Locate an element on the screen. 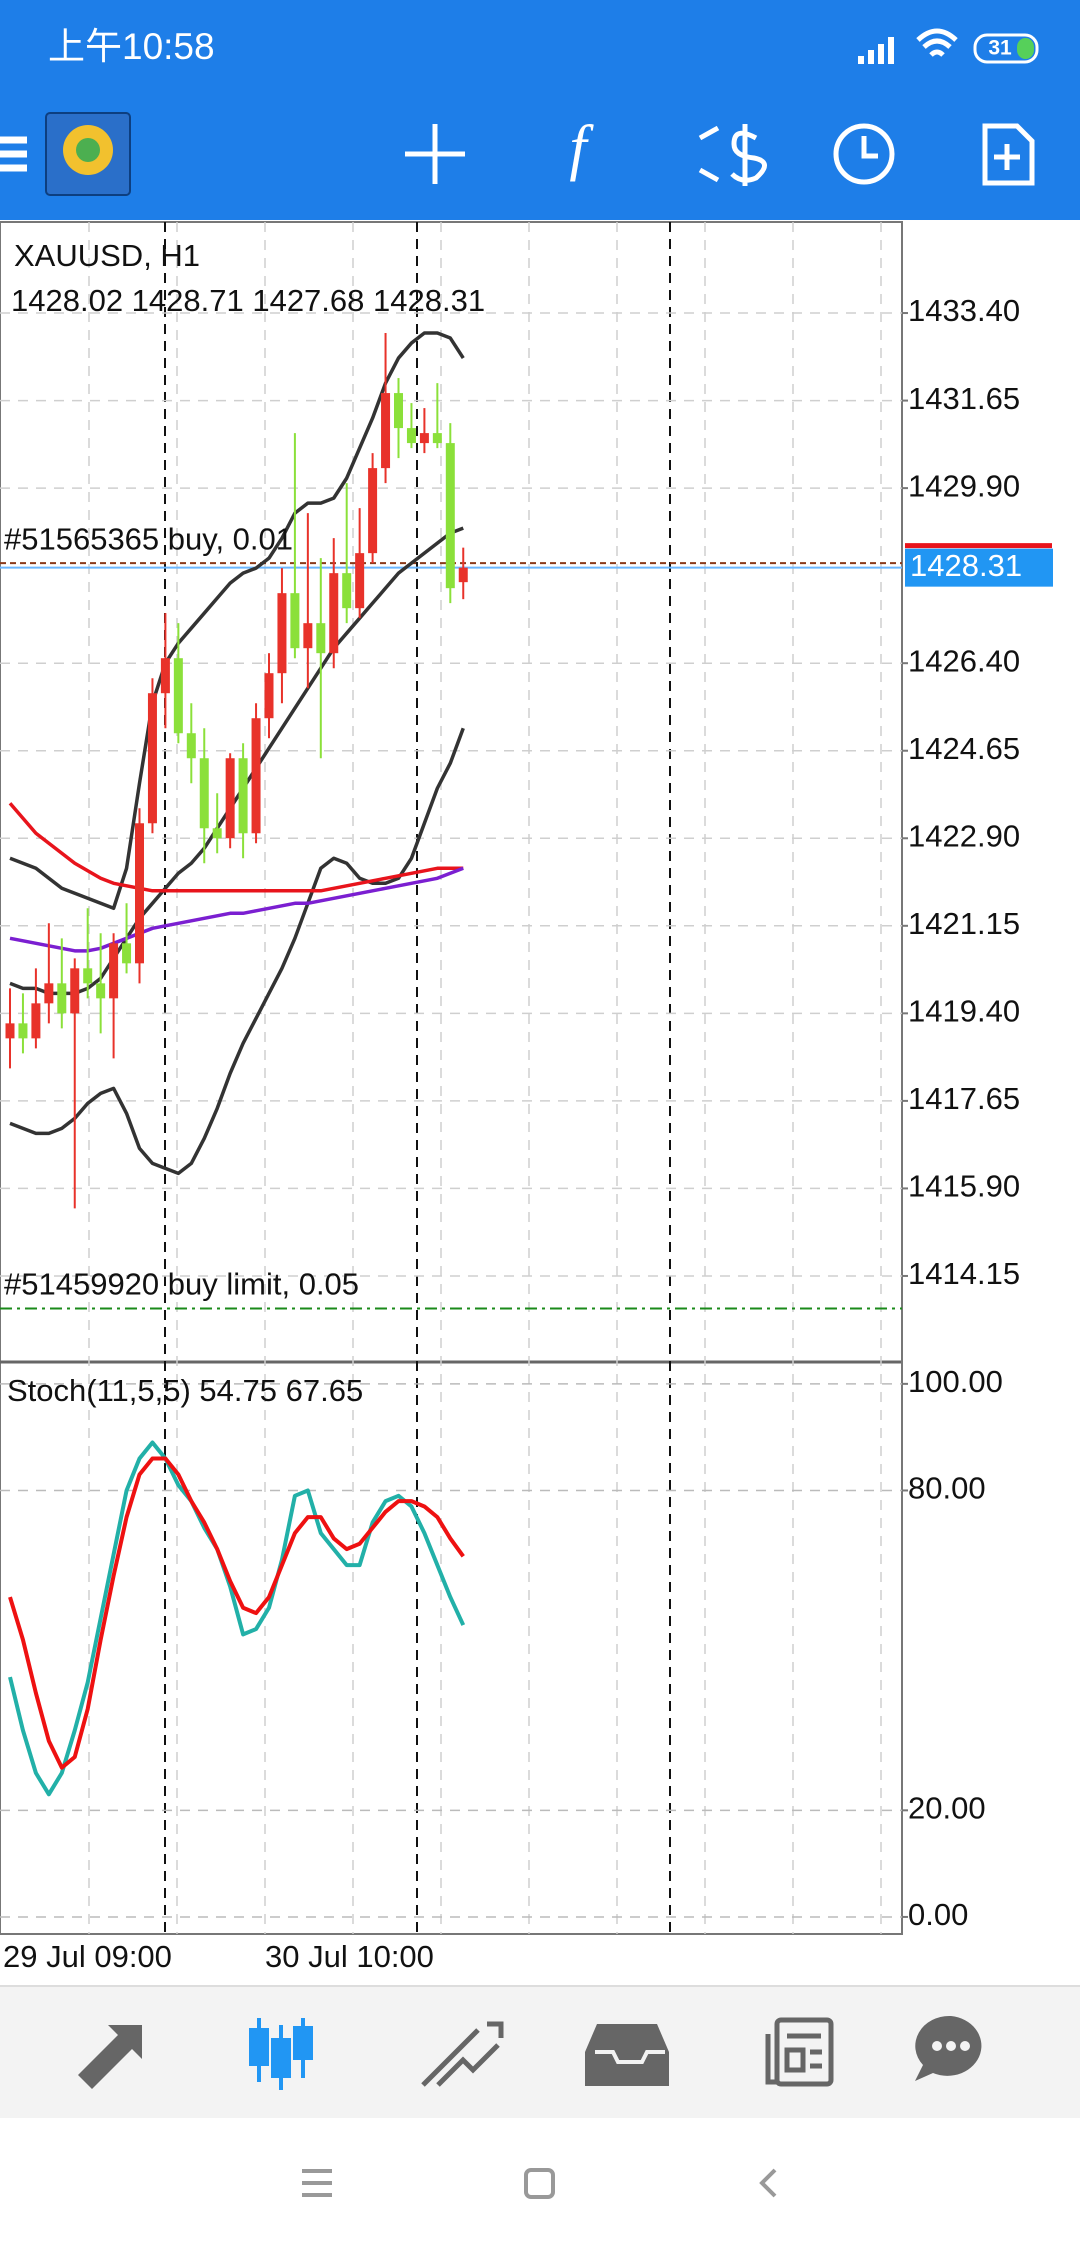  y-tick-label: 1422.90 is located at coordinates (964, 835).